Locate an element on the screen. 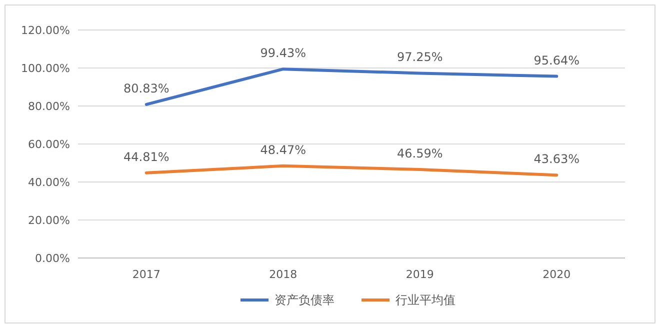  data-label: 44.81% is located at coordinates (146, 157).